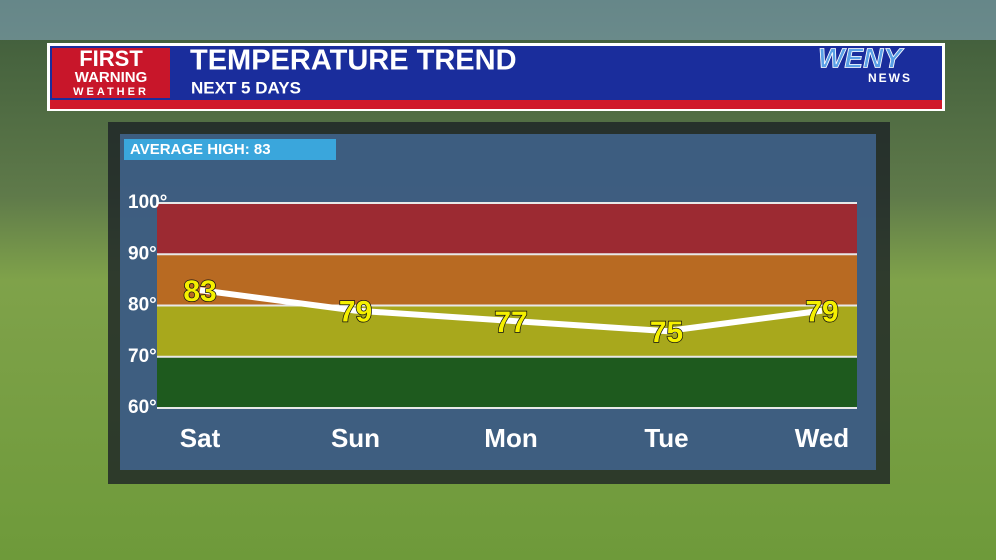 The height and width of the screenshot is (560, 996). What do you see at coordinates (510, 438) in the screenshot?
I see `x-tick-label: Mon` at bounding box center [510, 438].